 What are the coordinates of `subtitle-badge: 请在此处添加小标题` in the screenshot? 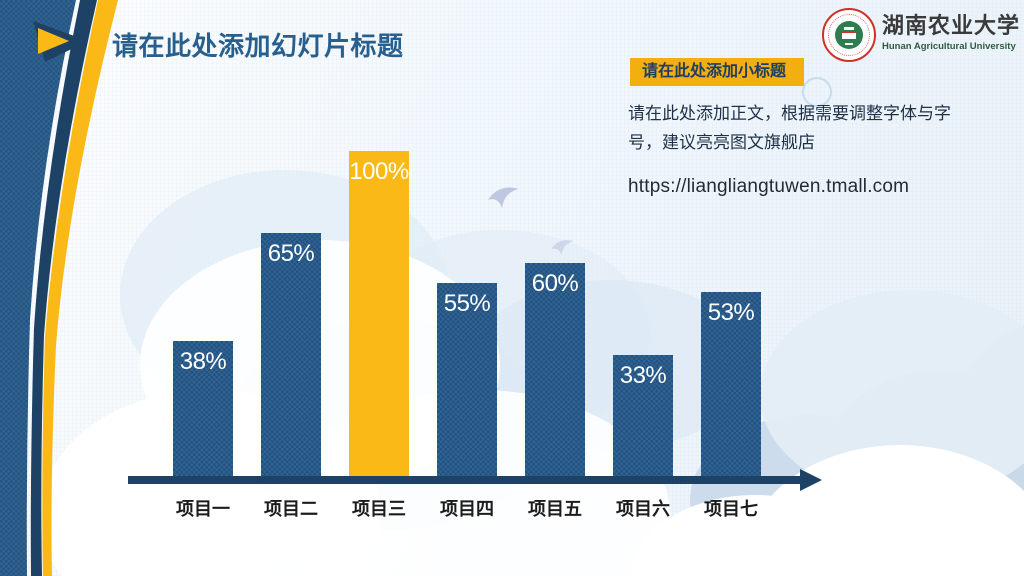 It's located at (717, 72).